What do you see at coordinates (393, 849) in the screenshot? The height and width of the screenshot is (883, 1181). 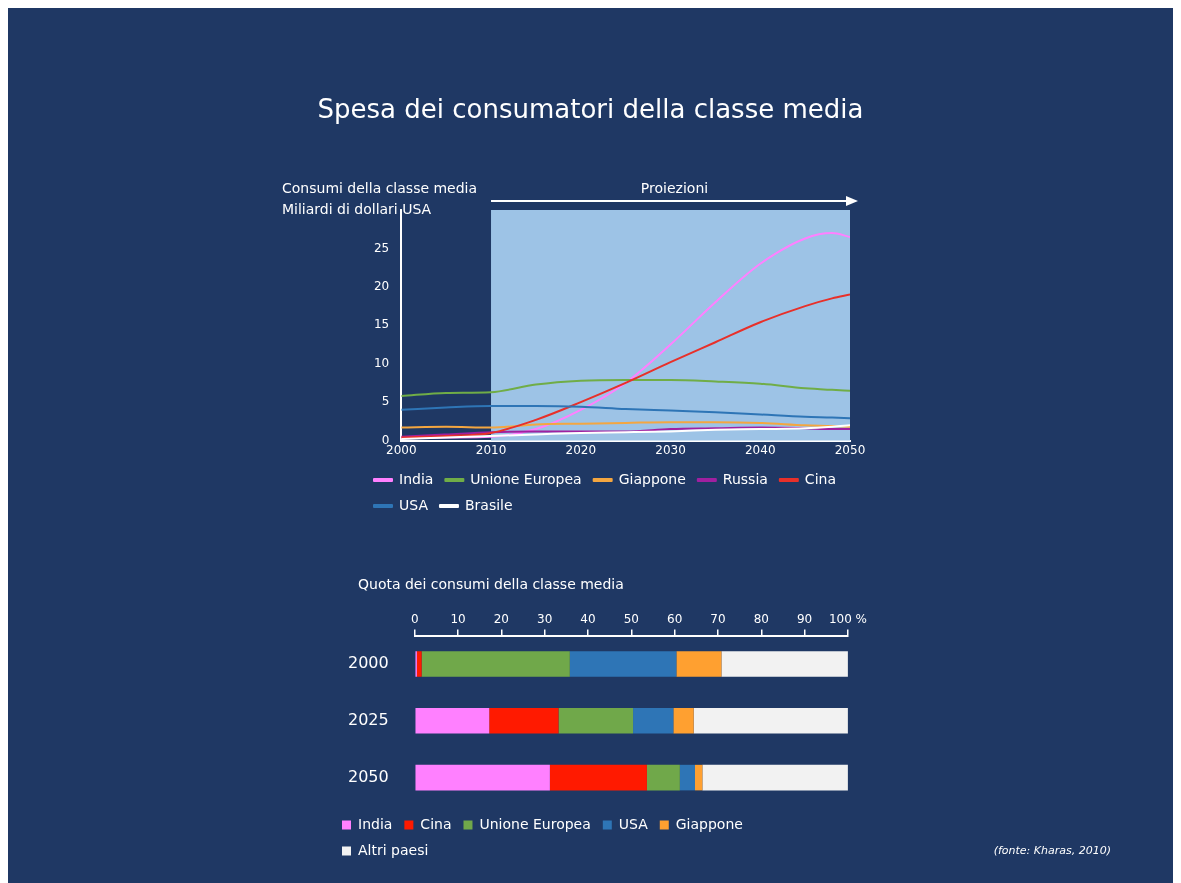 I see `legend-label: Altri paesi` at bounding box center [393, 849].